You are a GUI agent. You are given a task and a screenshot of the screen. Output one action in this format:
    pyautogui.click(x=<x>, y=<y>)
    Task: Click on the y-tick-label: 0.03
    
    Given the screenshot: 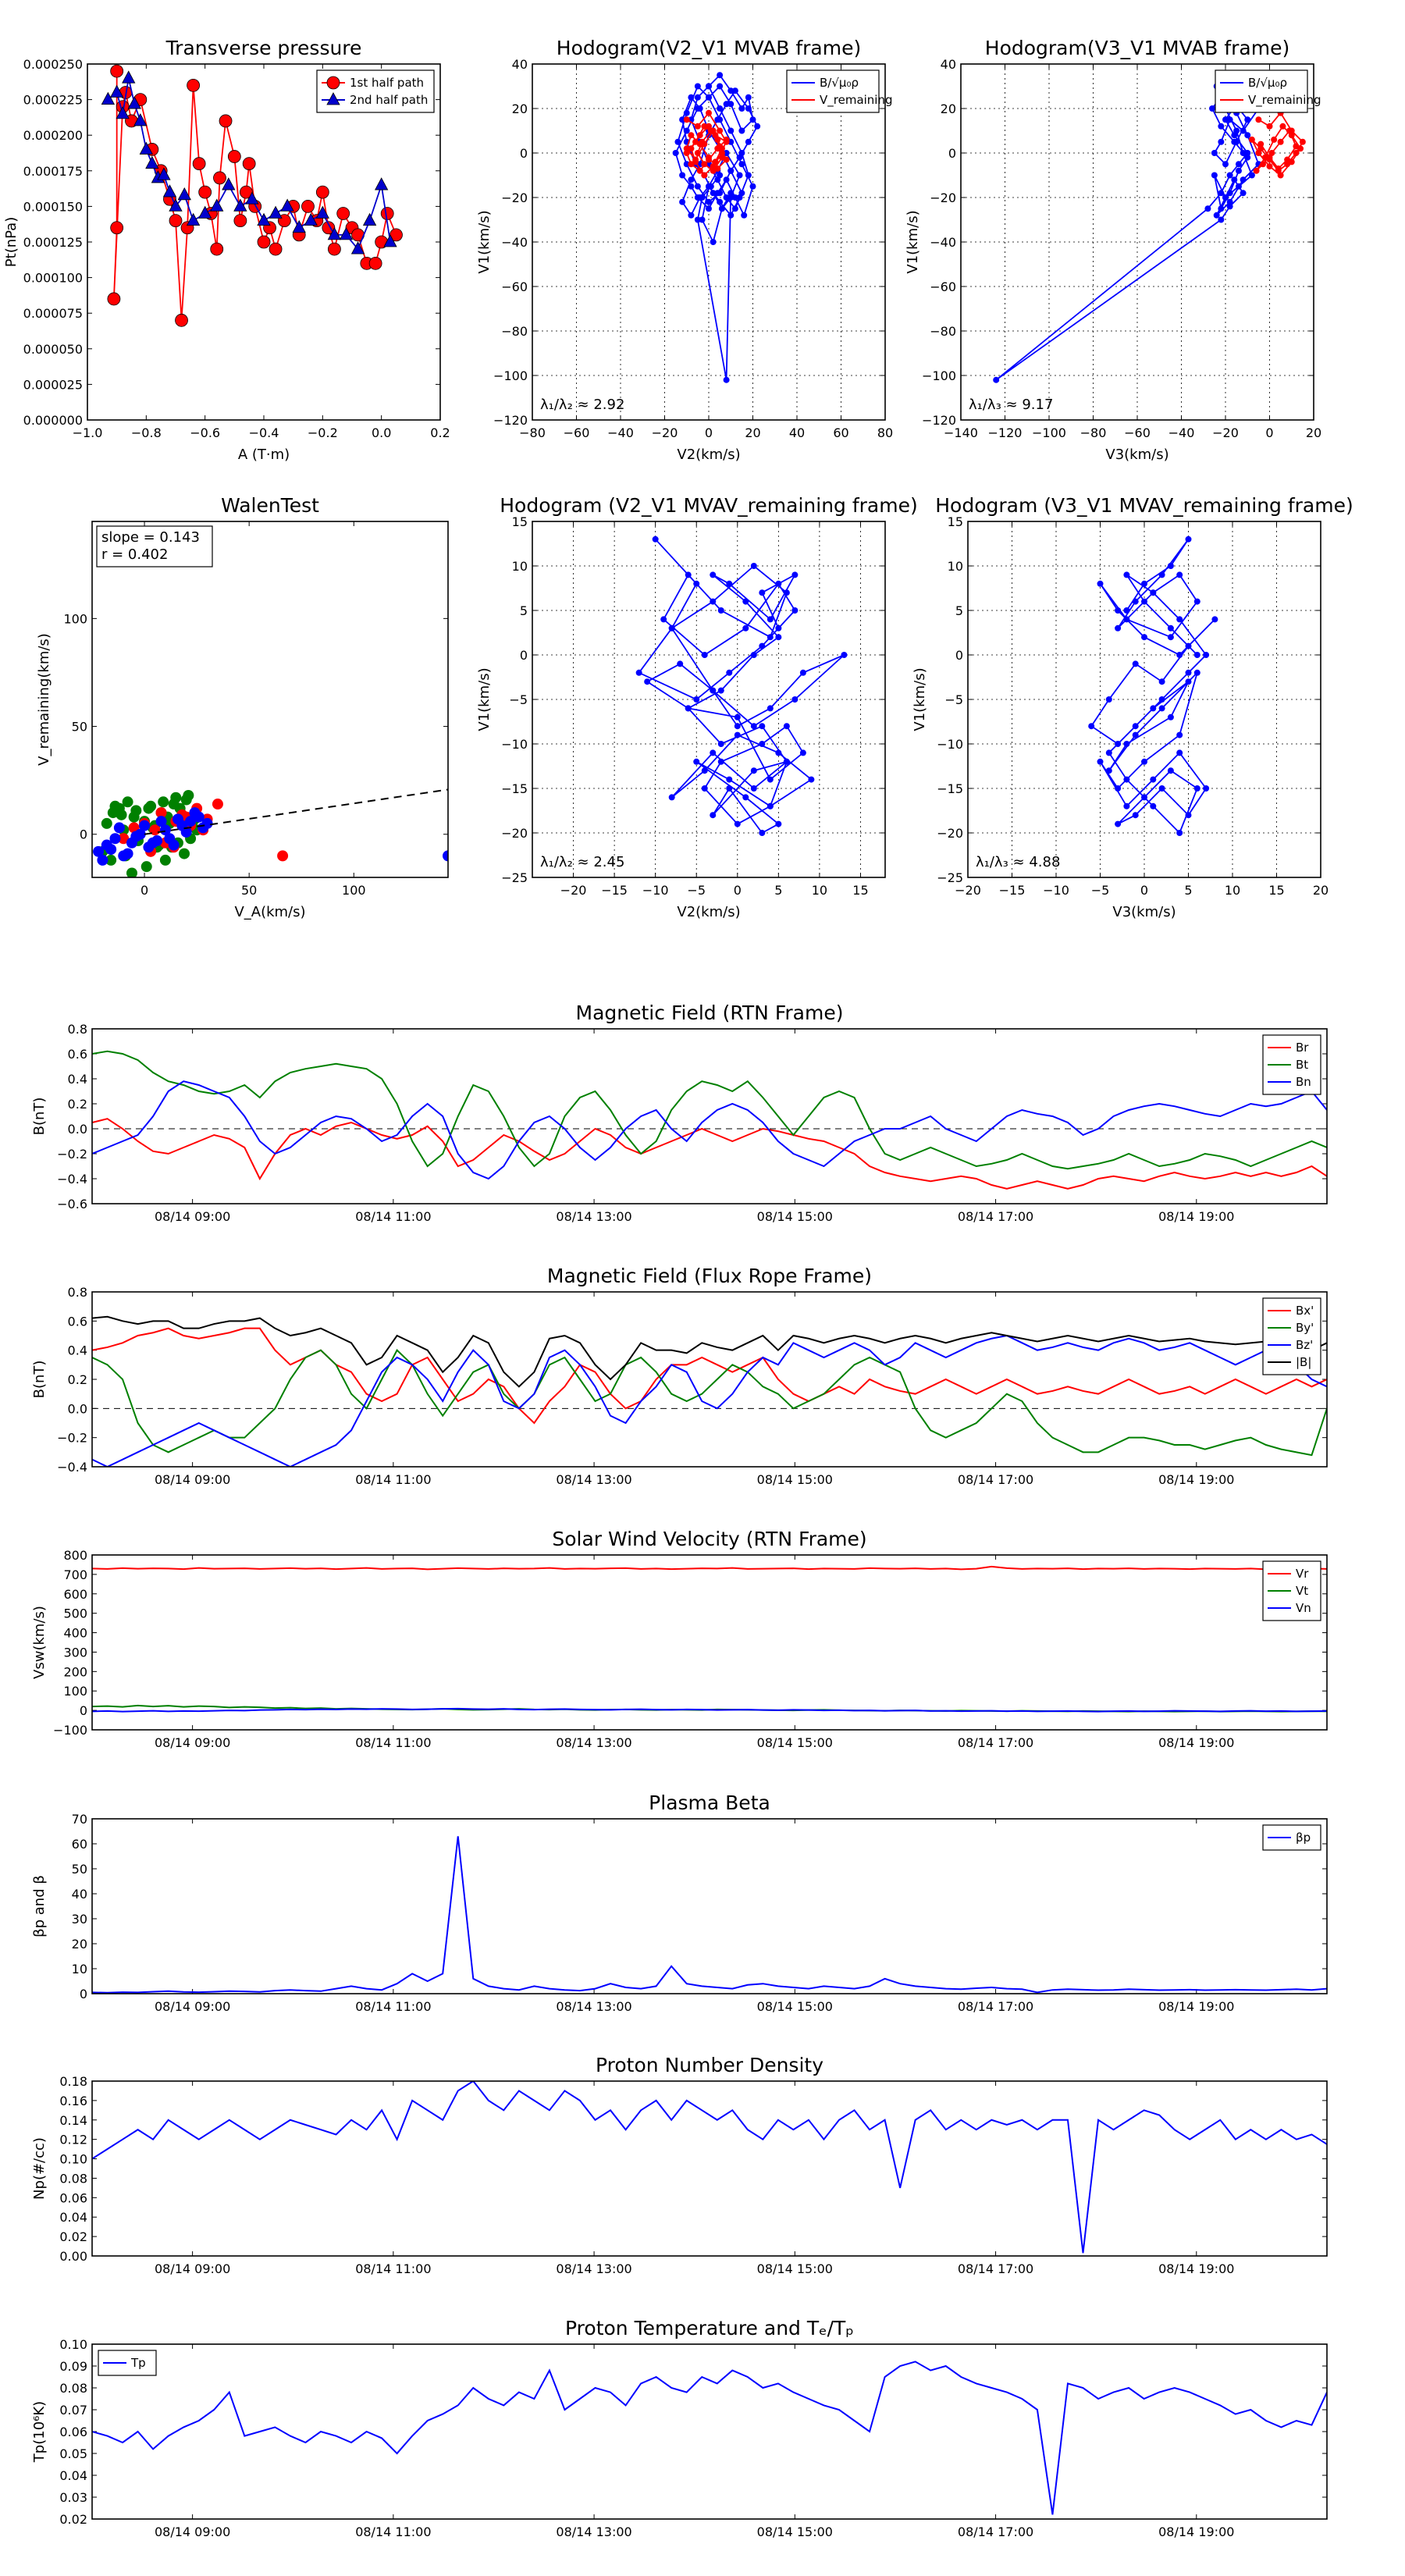 What is the action you would take?
    pyautogui.click(x=73, y=2497)
    